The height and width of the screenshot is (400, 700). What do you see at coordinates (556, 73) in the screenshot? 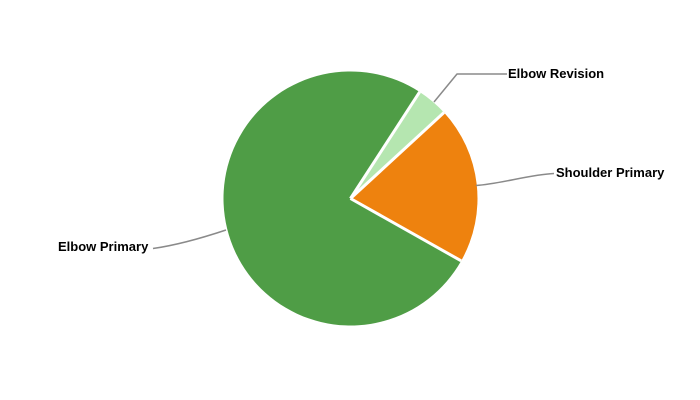
I see `slice-label-elbow-revision: Elbow Revision` at bounding box center [556, 73].